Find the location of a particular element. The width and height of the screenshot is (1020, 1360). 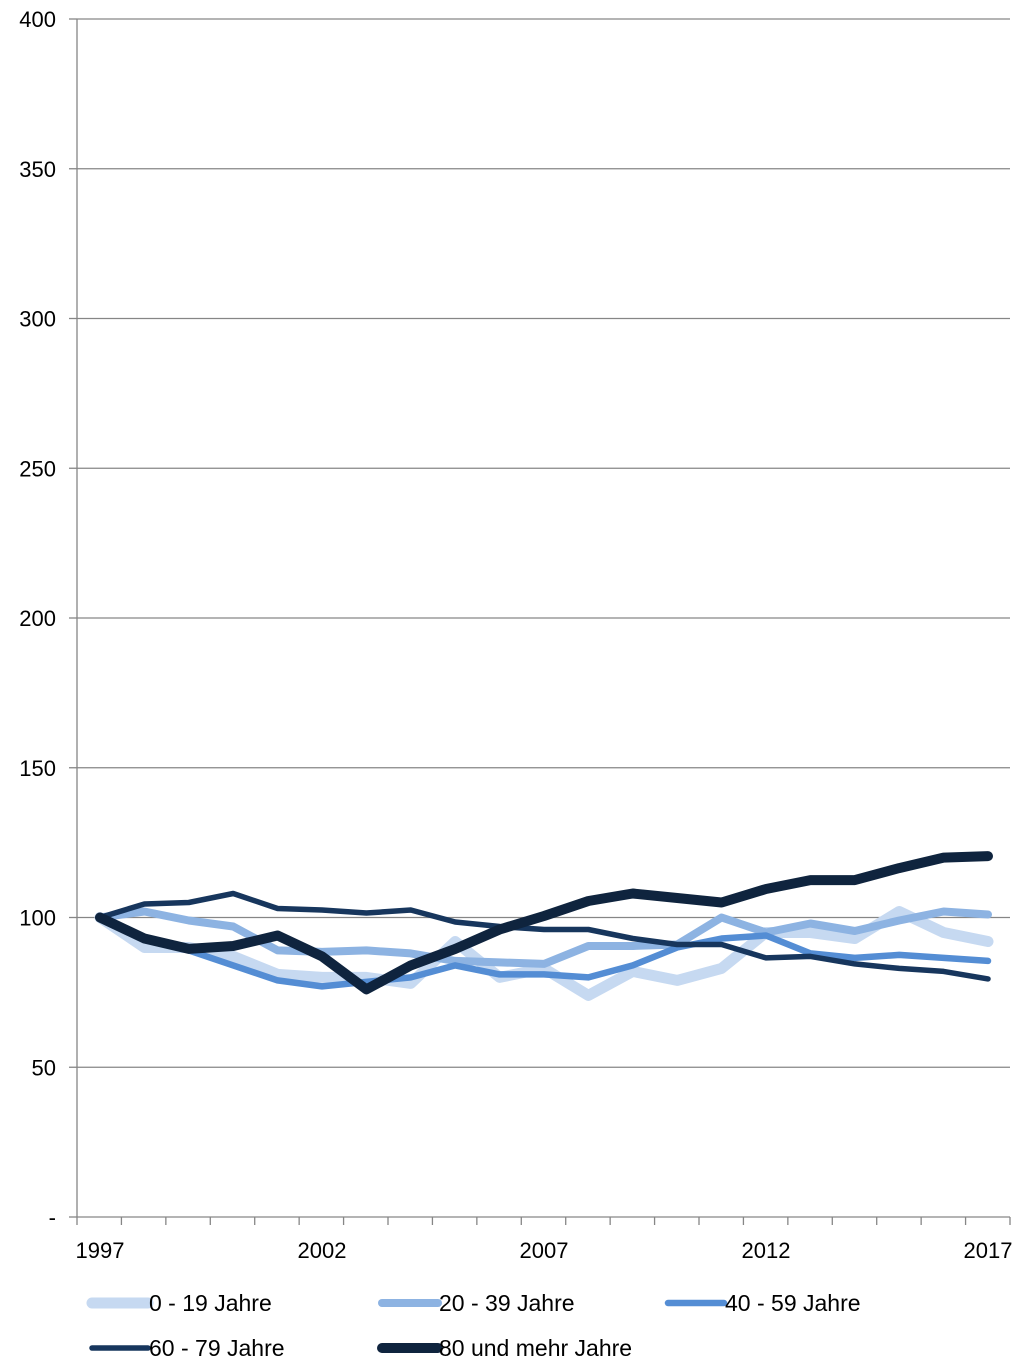

y-tick-label: 200 is located at coordinates (37, 618).